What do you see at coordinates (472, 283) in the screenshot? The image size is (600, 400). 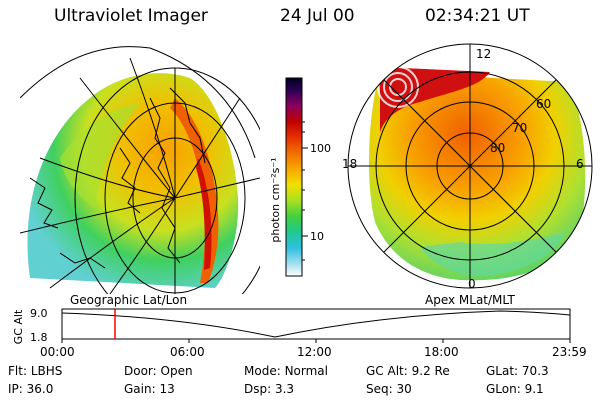 I see `polar-mlt-0: 0` at bounding box center [472, 283].